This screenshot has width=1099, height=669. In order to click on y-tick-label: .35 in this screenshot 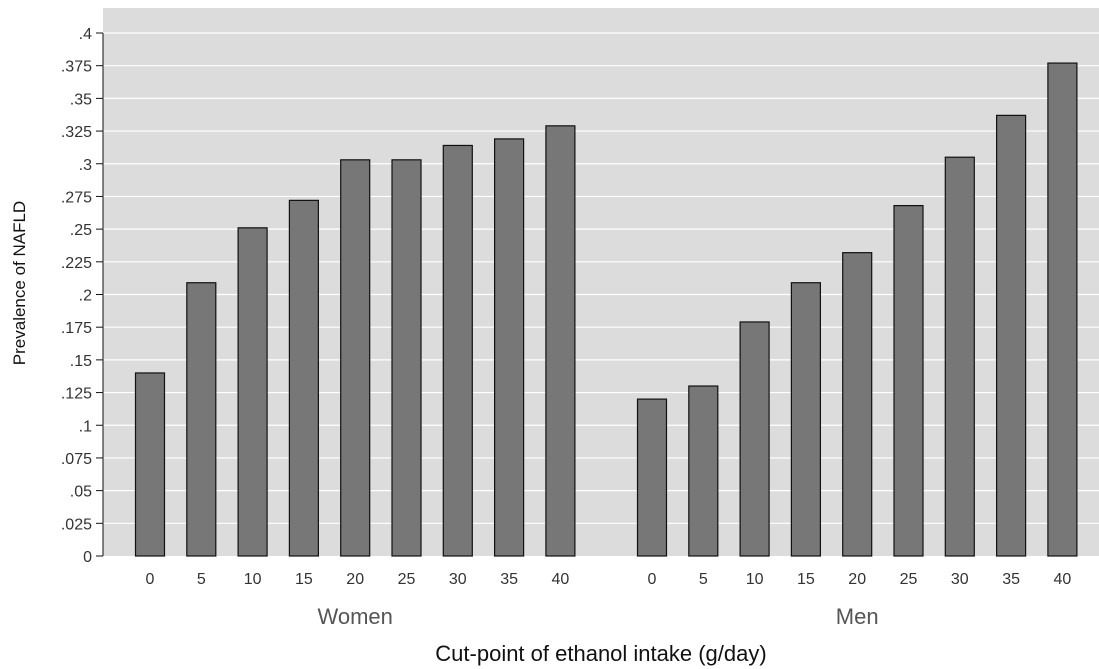, I will do `click(81, 99)`.